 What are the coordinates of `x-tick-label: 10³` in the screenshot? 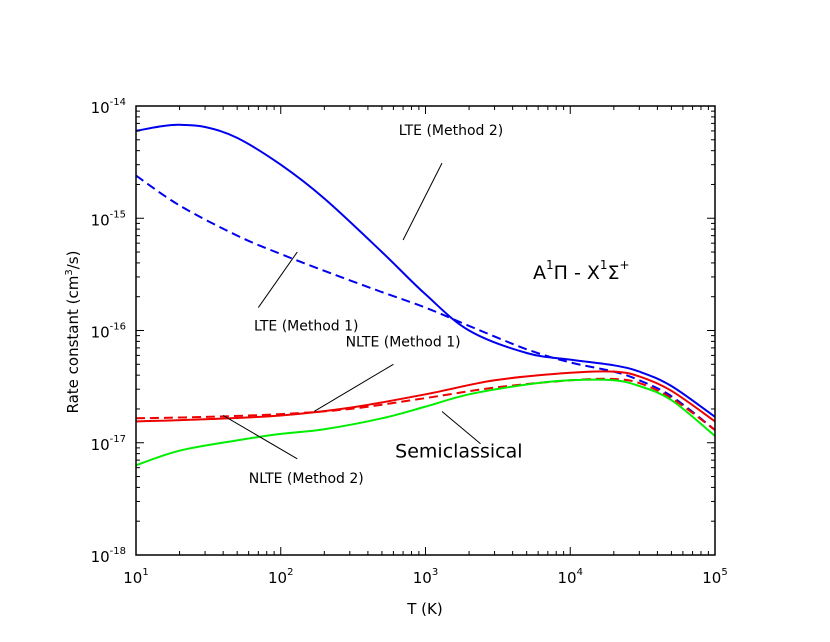 It's located at (425, 577).